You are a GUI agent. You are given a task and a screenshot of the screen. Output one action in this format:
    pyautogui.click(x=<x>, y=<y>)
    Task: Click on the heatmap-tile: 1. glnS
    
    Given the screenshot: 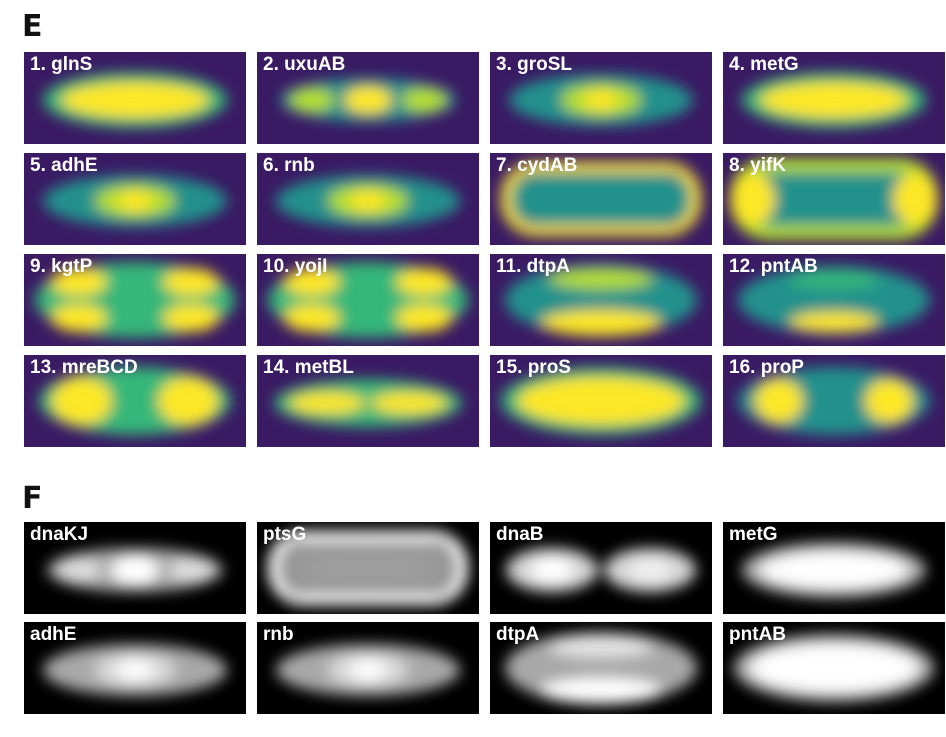 What is the action you would take?
    pyautogui.click(x=135, y=98)
    